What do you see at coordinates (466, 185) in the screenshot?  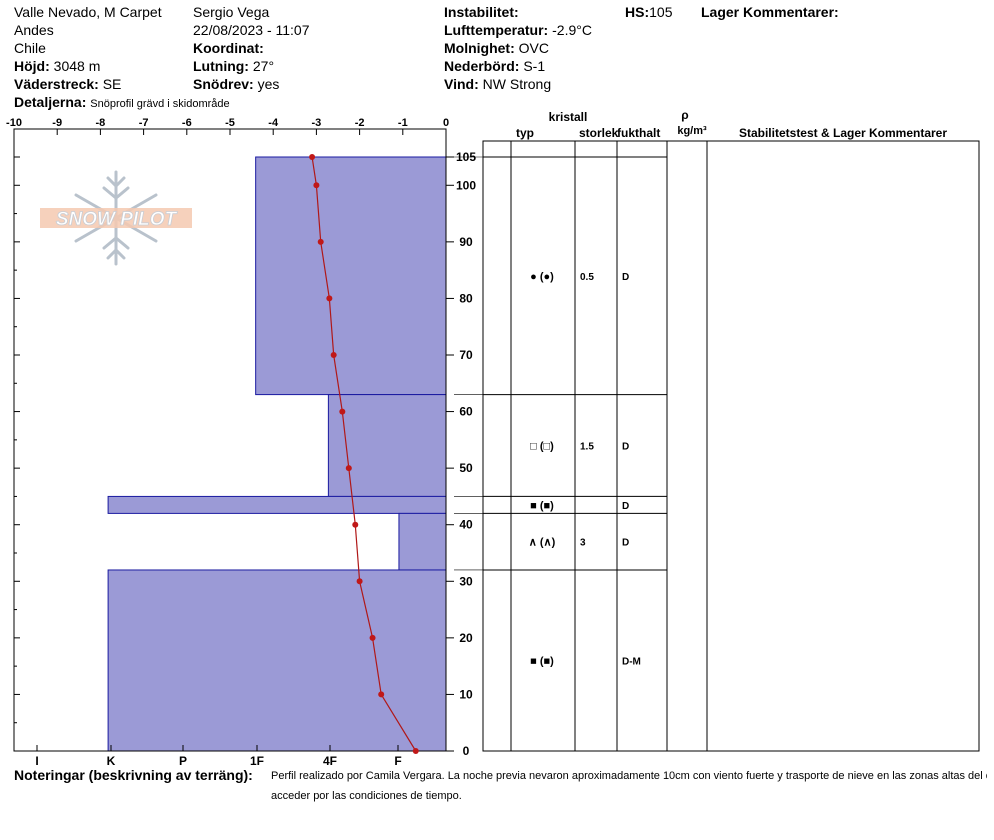 I see `height-tick-label: 100` at bounding box center [466, 185].